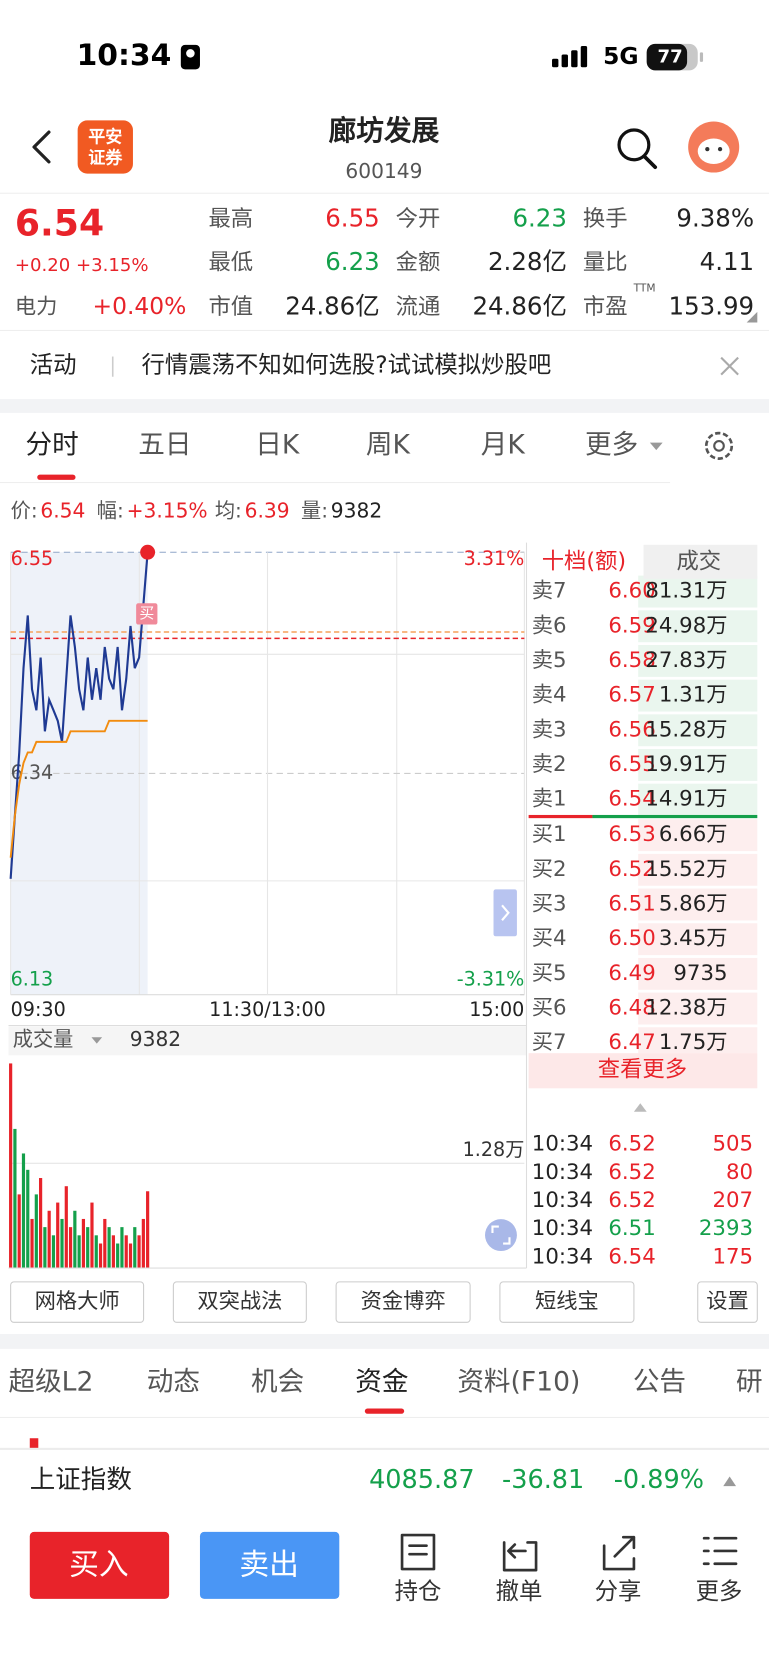  Describe the element at coordinates (726, 1228) in the screenshot. I see `trade-volume: 2393` at that location.